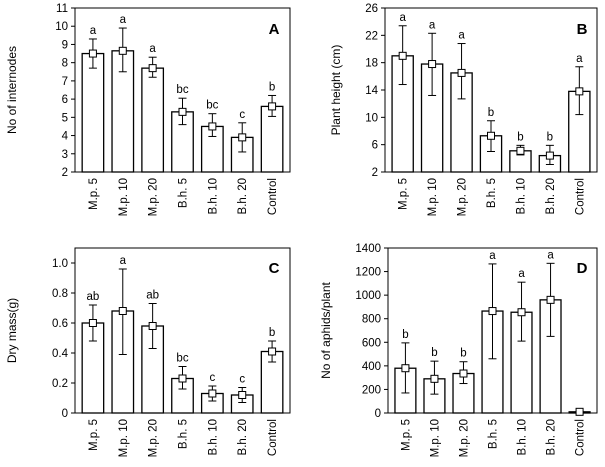  Describe the element at coordinates (368, 273) in the screenshot. I see `y-tick-label: 1200` at that location.